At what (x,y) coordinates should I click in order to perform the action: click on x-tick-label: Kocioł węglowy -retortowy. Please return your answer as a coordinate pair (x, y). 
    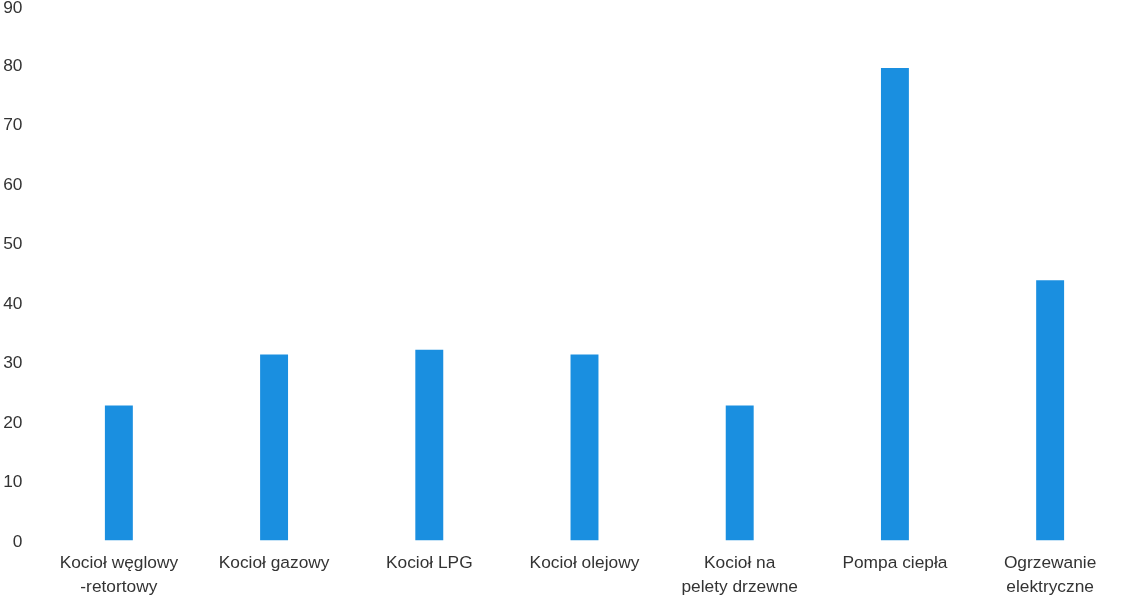
    Looking at the image, I should click on (119, 573).